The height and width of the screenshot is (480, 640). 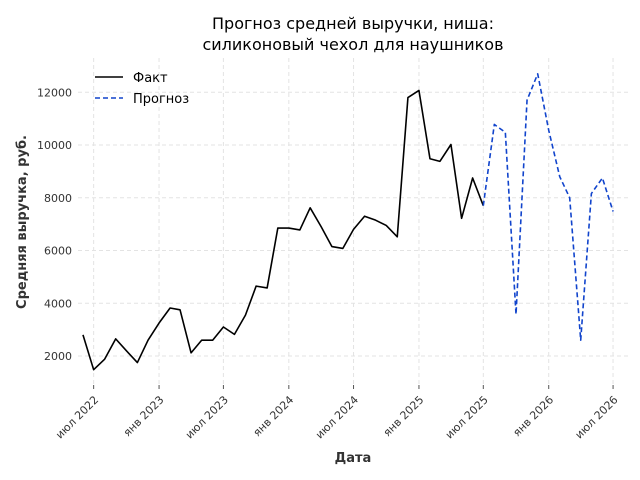 I want to click on x-tick-label: янв 2025, so click(x=404, y=416).